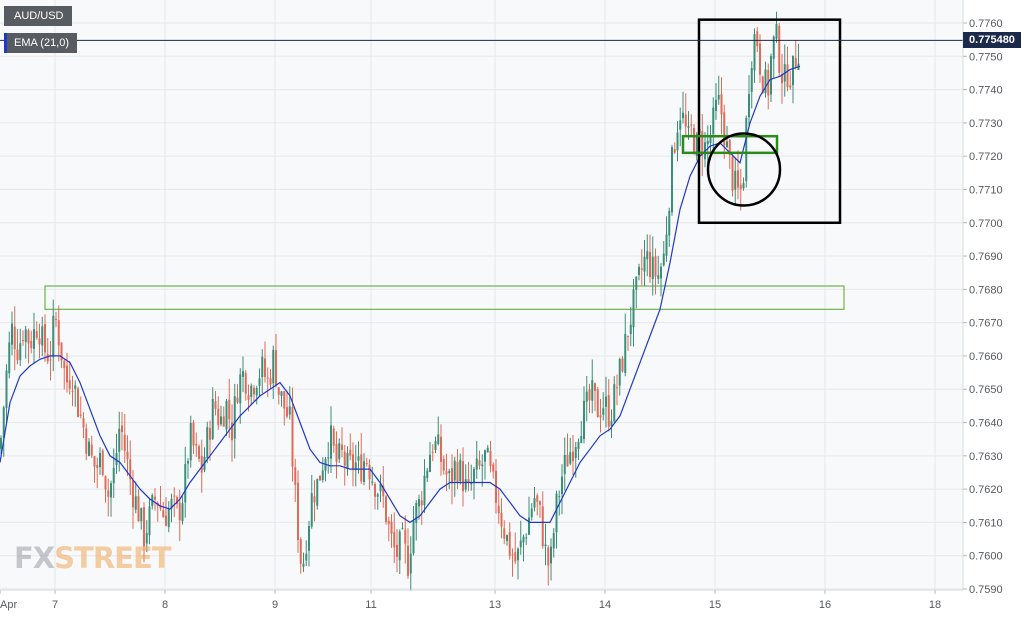 Image resolution: width=1033 pixels, height=618 pixels. What do you see at coordinates (986, 190) in the screenshot?
I see `y-tick-label: 0.7710` at bounding box center [986, 190].